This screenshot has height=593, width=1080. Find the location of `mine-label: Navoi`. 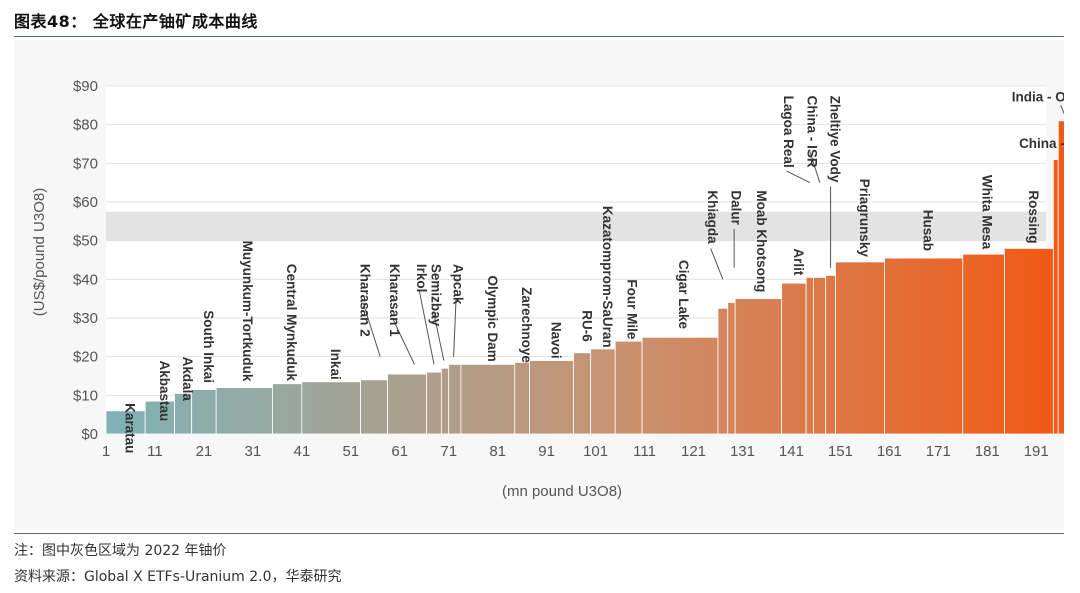

mine-label: Navoi is located at coordinates (556, 340).